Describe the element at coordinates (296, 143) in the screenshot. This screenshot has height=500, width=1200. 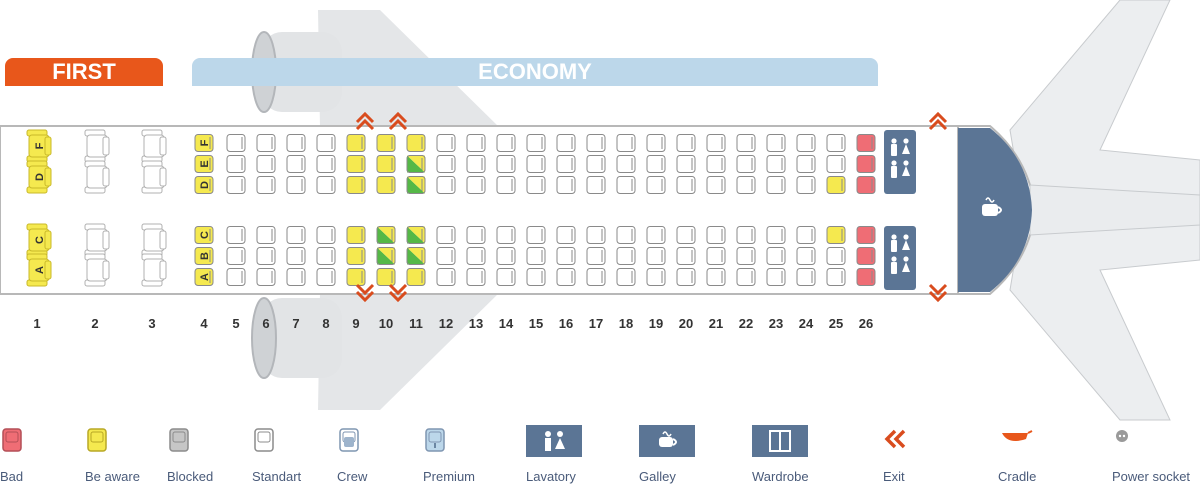
I see `seat-7F` at that location.